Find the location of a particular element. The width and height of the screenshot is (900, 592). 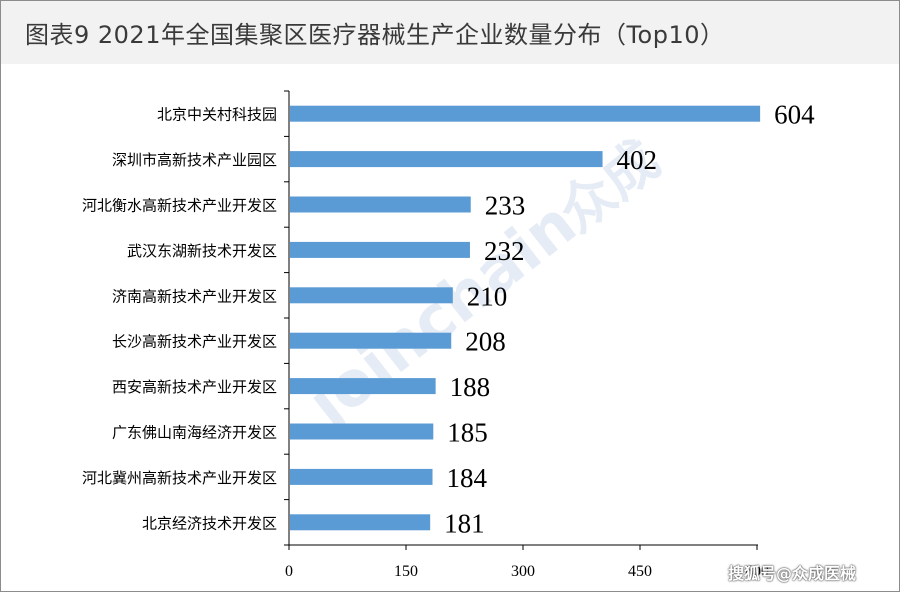

value-label: 604 is located at coordinates (794, 115).